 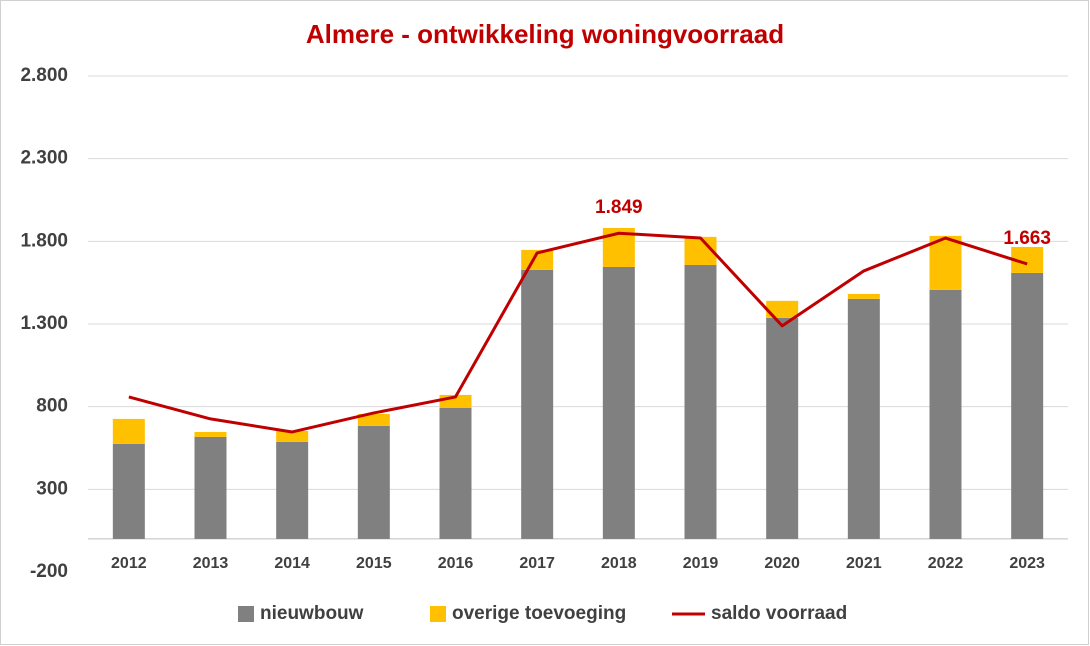 What do you see at coordinates (44, 323) in the screenshot?
I see `y-tick-label: 1.300` at bounding box center [44, 323].